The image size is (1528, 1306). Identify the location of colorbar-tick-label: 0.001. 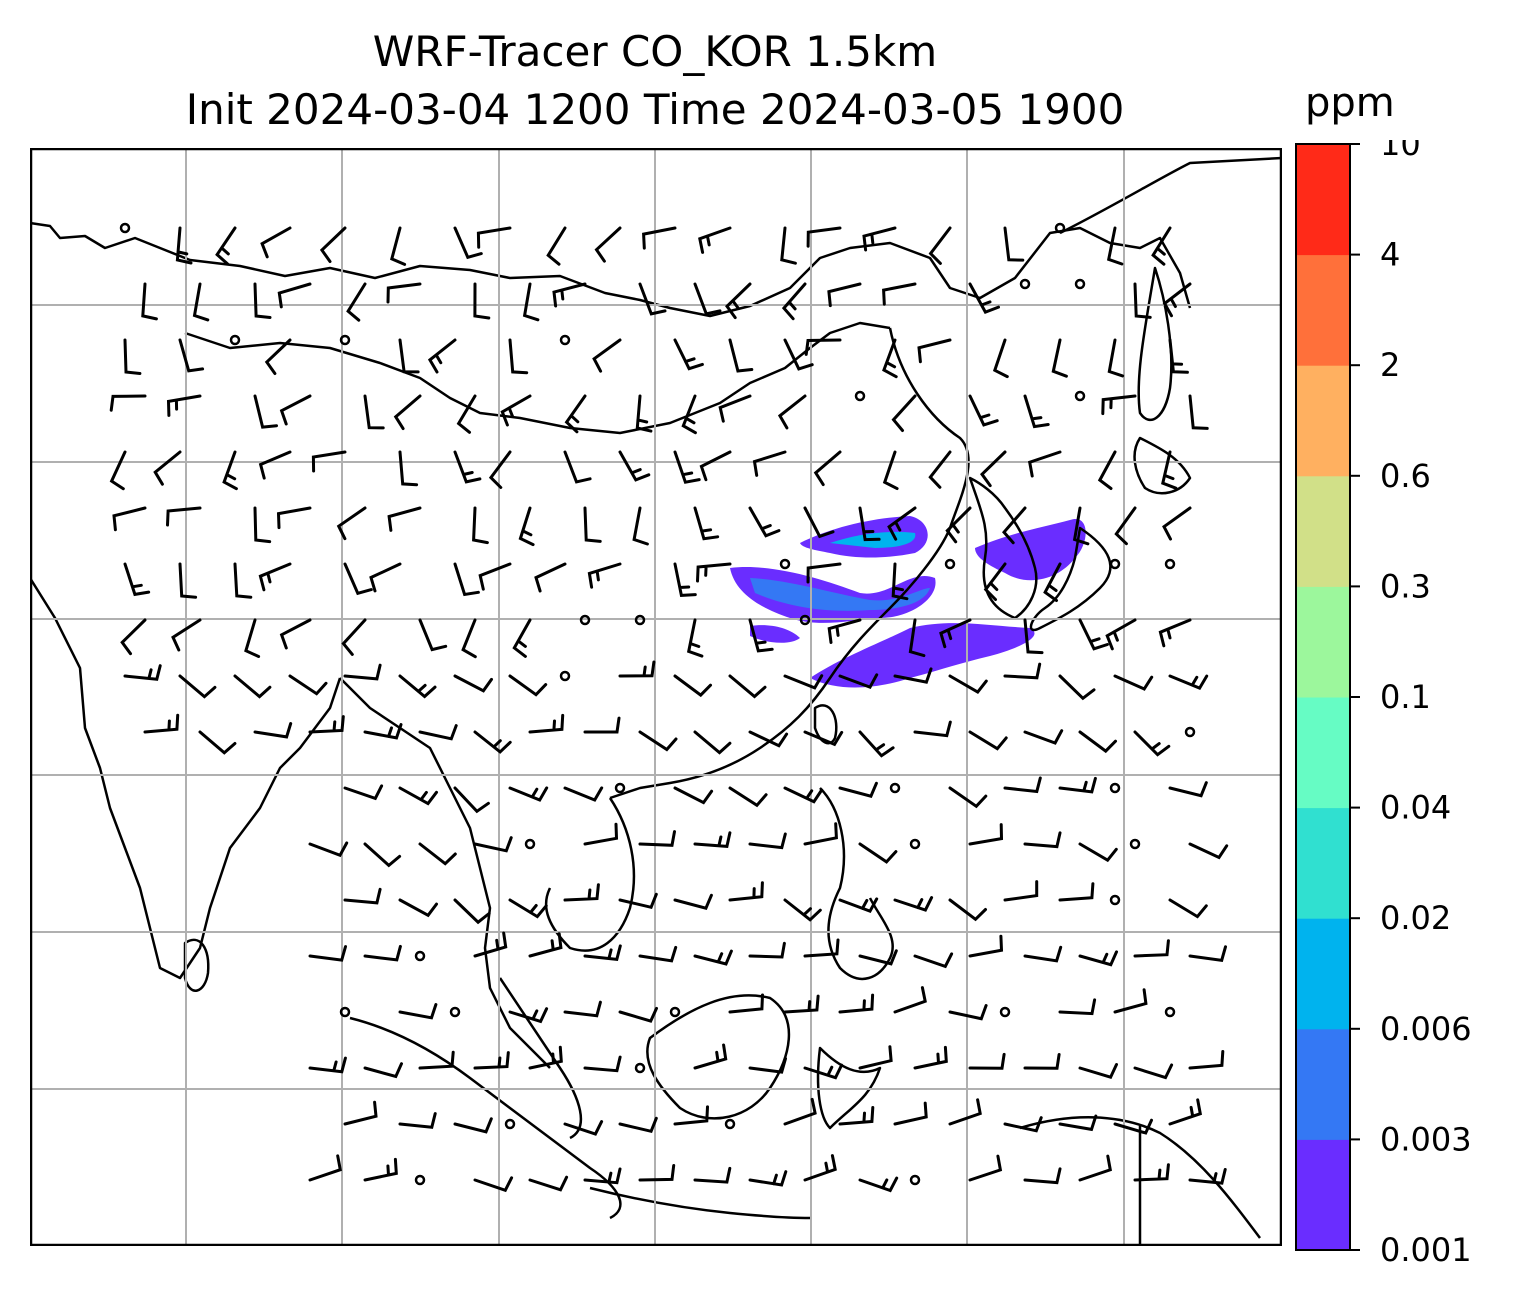
(1426, 1250).